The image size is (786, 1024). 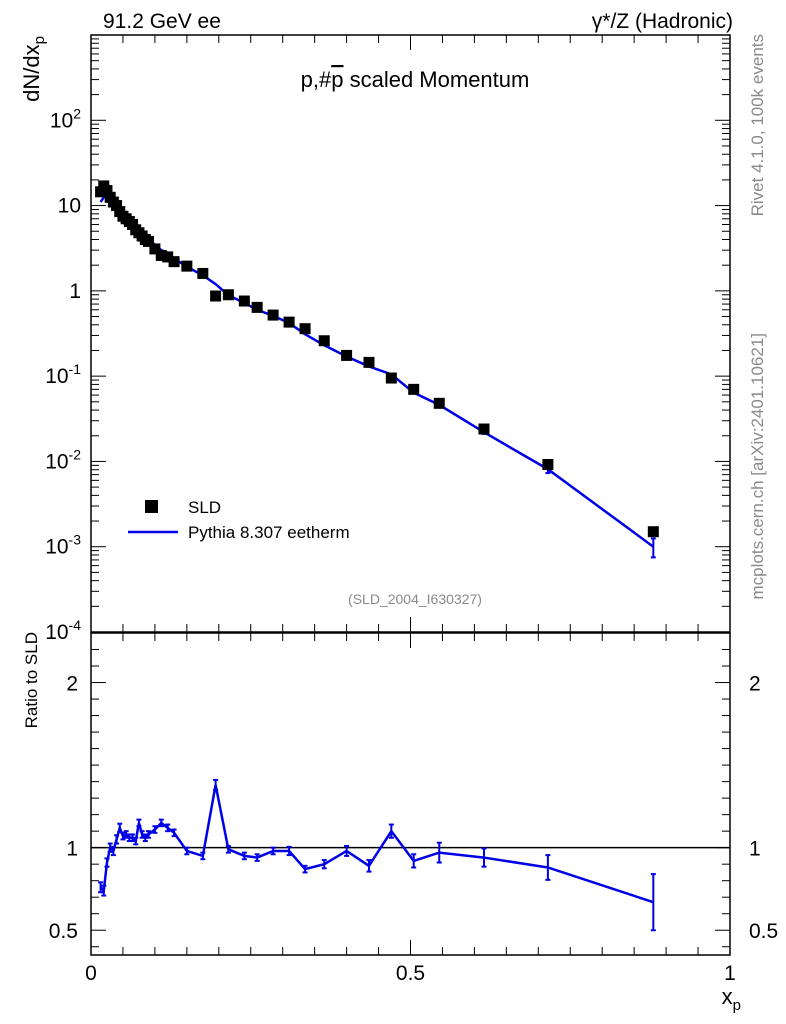 I want to click on ratio-ytick-label: 1, so click(x=72, y=849).